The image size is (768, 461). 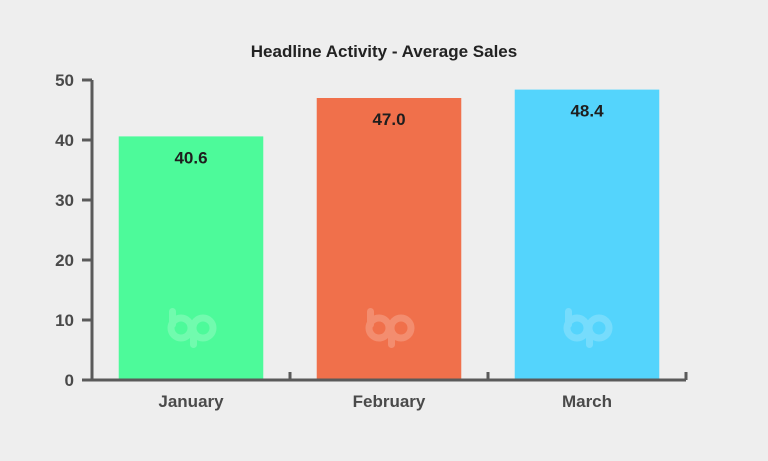 What do you see at coordinates (64, 260) in the screenshot?
I see `y-tick-label: 20` at bounding box center [64, 260].